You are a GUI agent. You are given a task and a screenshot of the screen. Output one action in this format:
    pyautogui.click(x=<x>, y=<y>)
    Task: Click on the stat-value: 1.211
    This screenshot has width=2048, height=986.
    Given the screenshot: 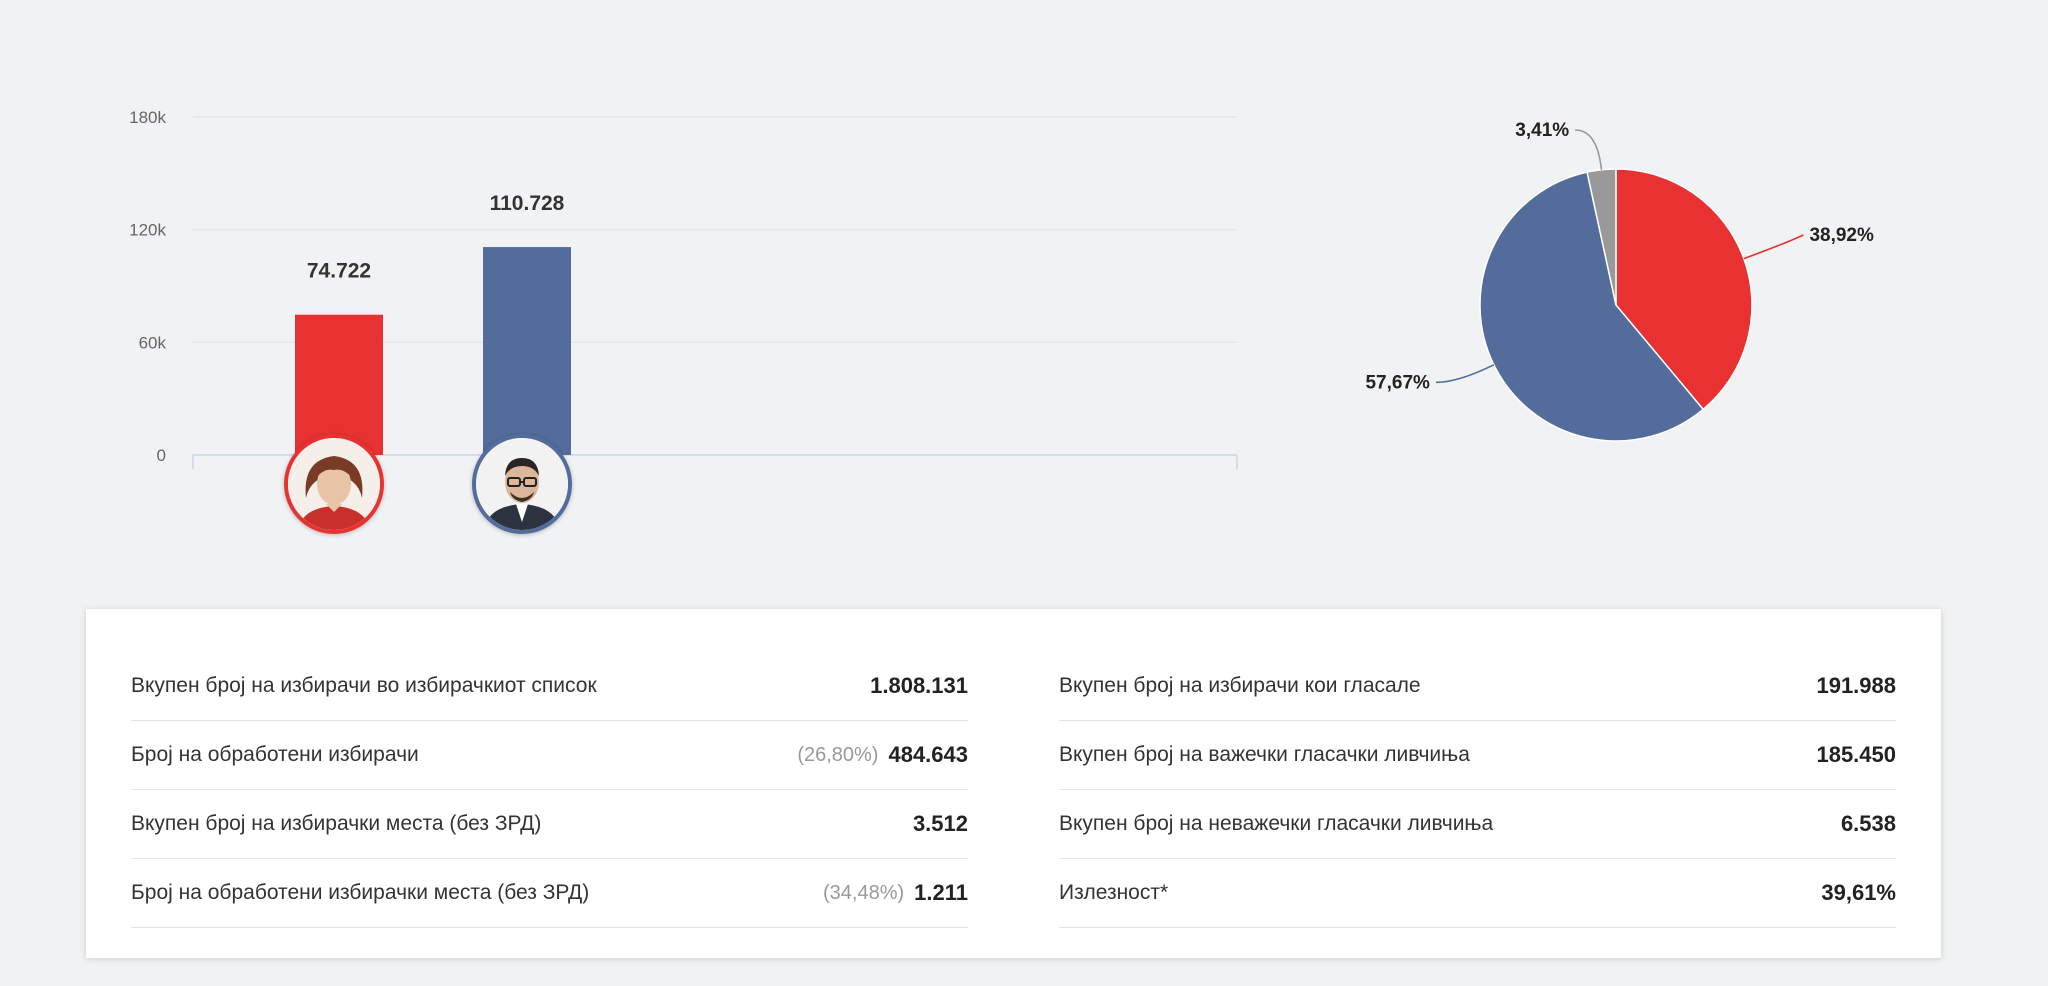 What is the action you would take?
    pyautogui.click(x=941, y=892)
    